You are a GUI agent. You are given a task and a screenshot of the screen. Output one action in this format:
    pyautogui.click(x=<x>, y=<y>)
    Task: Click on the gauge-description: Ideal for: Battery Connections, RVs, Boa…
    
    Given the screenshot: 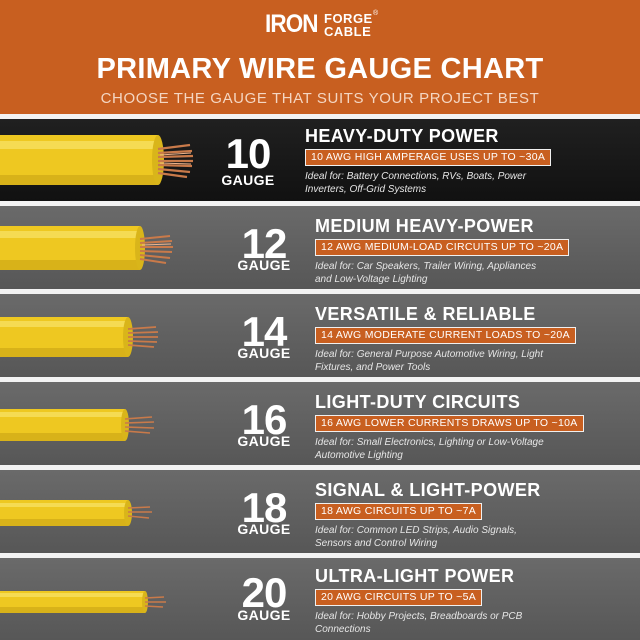 What is the action you would take?
    pyautogui.click(x=416, y=183)
    